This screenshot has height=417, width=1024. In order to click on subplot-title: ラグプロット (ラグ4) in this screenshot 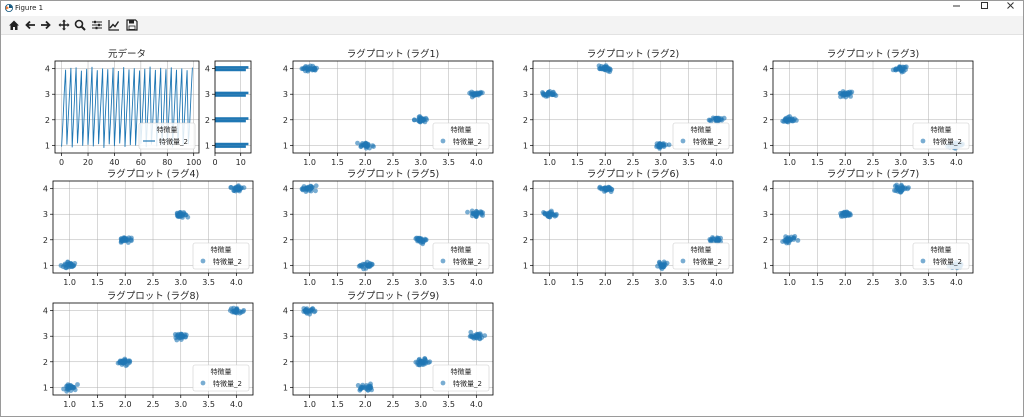, I will do `click(153, 174)`.